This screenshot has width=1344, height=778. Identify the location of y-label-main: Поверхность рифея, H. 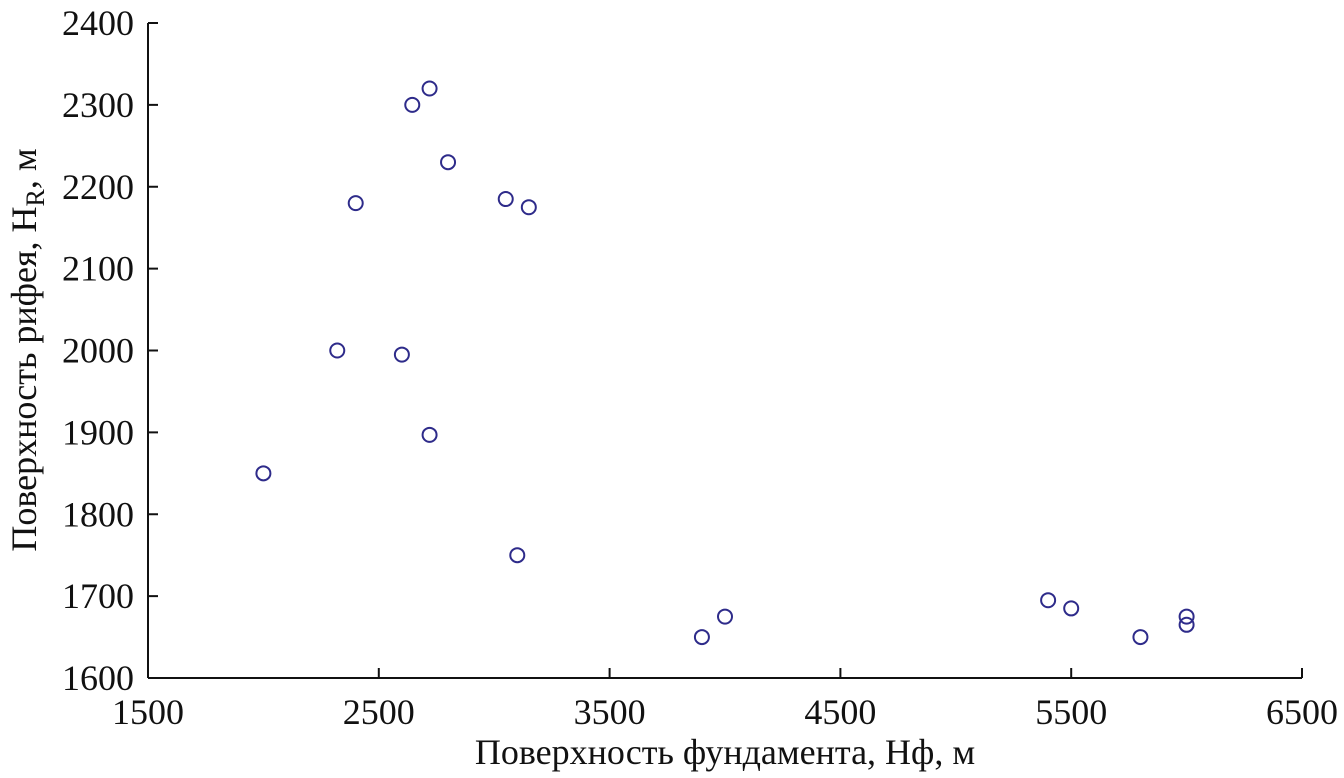
(24, 378).